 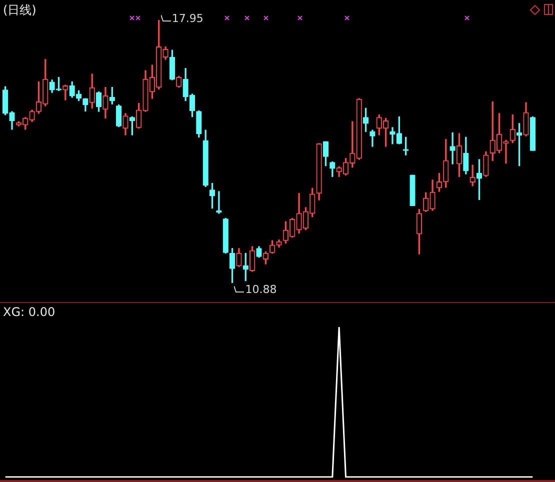 What do you see at coordinates (261, 289) in the screenshot?
I see `annotation: 10.88` at bounding box center [261, 289].